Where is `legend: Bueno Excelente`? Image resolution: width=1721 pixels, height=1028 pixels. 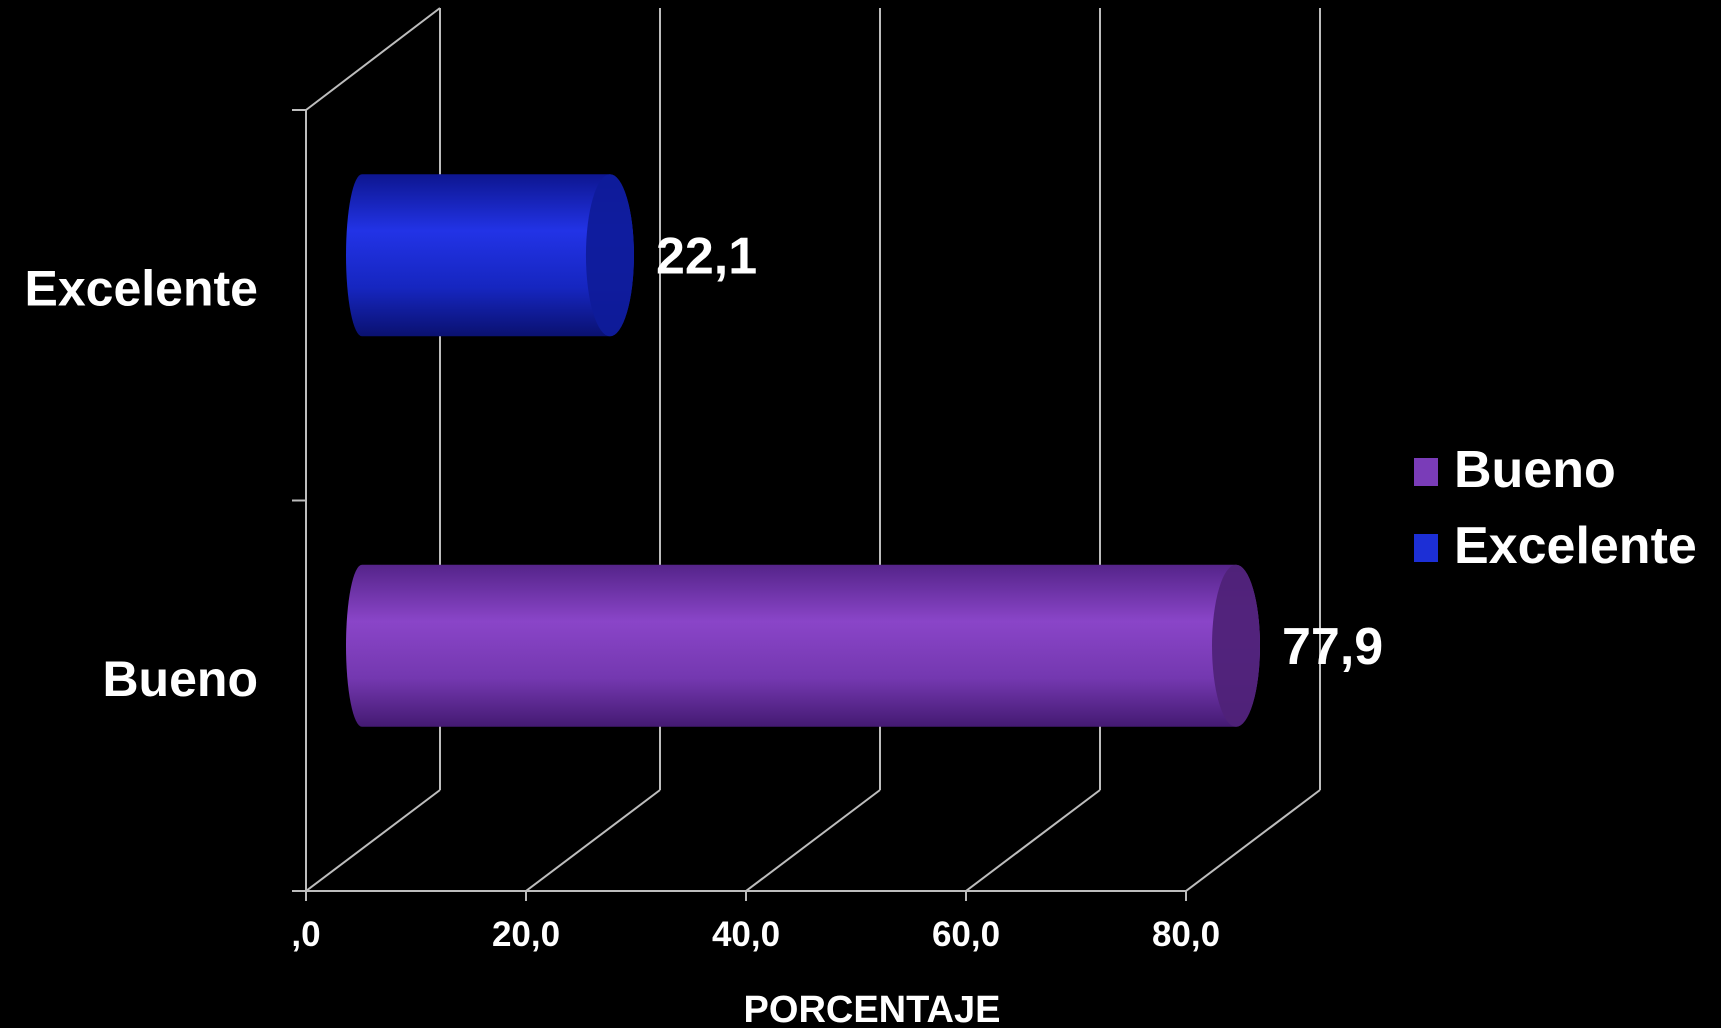 legend: Bueno Excelente is located at coordinates (1555, 508).